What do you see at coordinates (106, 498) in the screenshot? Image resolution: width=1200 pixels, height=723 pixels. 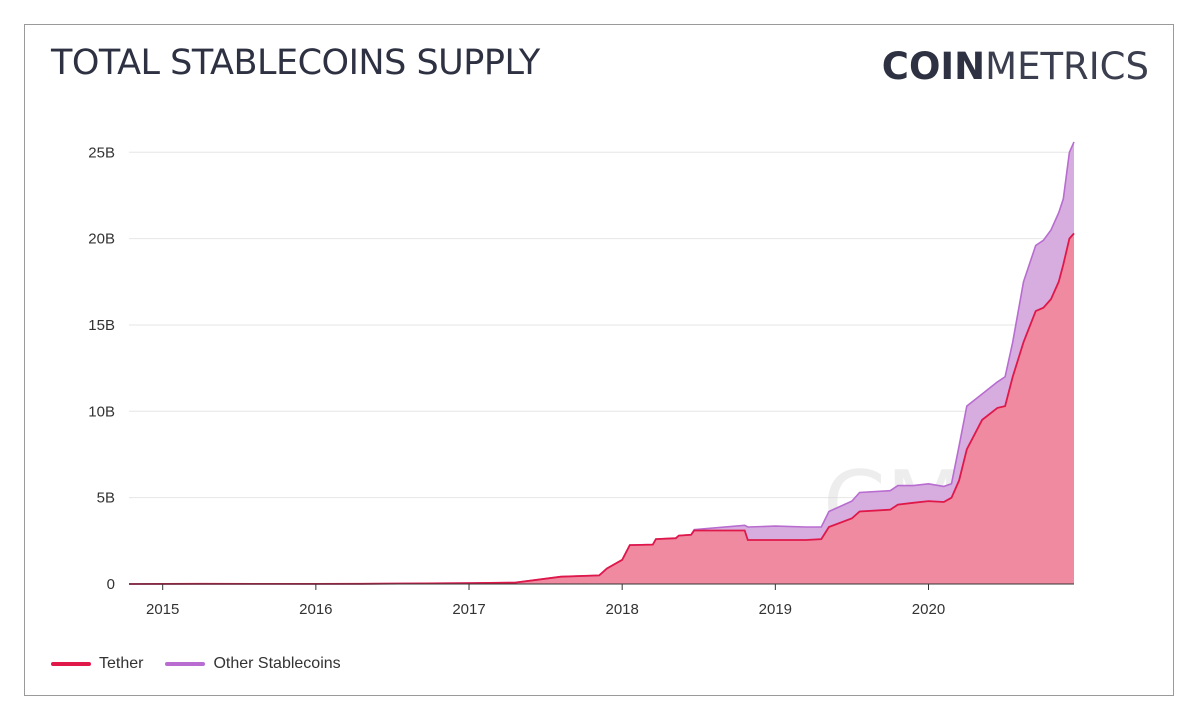 I see `y-tick-label: 5B` at bounding box center [106, 498].